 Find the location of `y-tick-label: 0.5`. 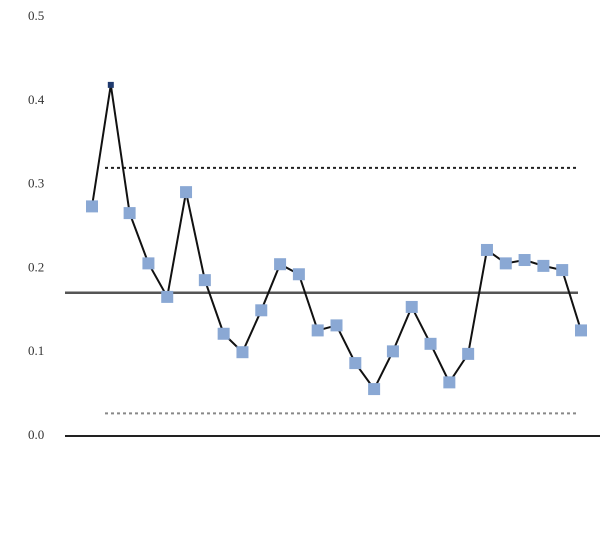

y-tick-label: 0.5 is located at coordinates (36, 15).